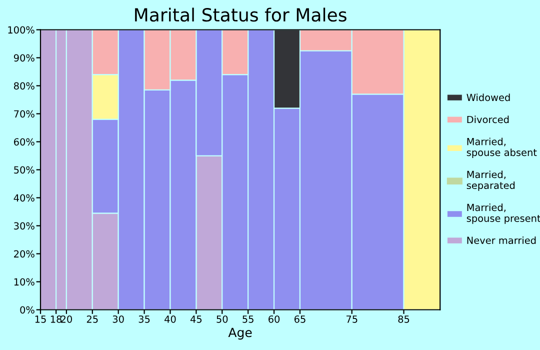 This screenshot has height=350, width=540. I want to click on y-tick-label: 20%, so click(24, 254).